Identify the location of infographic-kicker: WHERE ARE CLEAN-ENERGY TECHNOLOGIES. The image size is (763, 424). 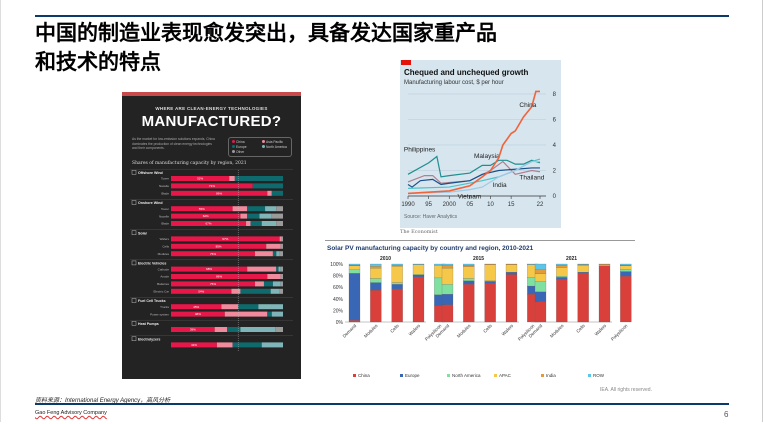
(211, 108).